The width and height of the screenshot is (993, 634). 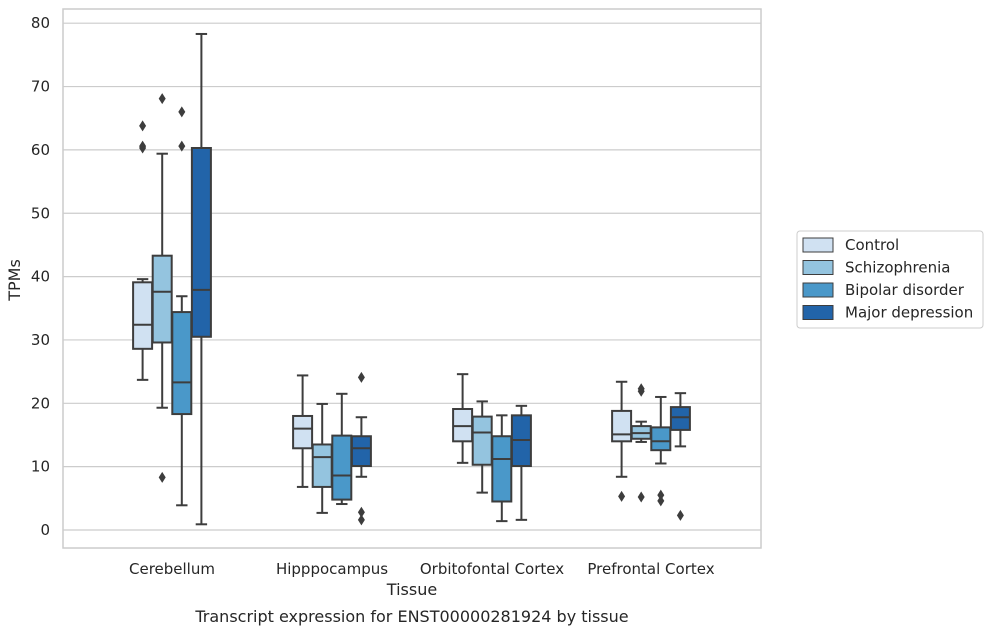 I want to click on x-axis-title: Tissue, so click(x=411, y=589).